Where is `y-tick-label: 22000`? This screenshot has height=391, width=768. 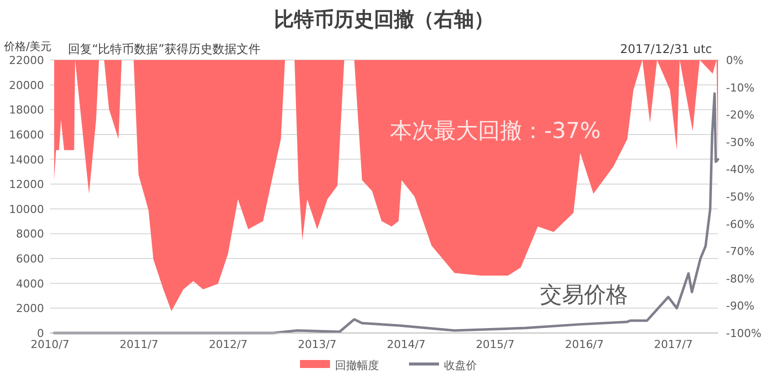 y-tick-label: 22000 is located at coordinates (26, 60).